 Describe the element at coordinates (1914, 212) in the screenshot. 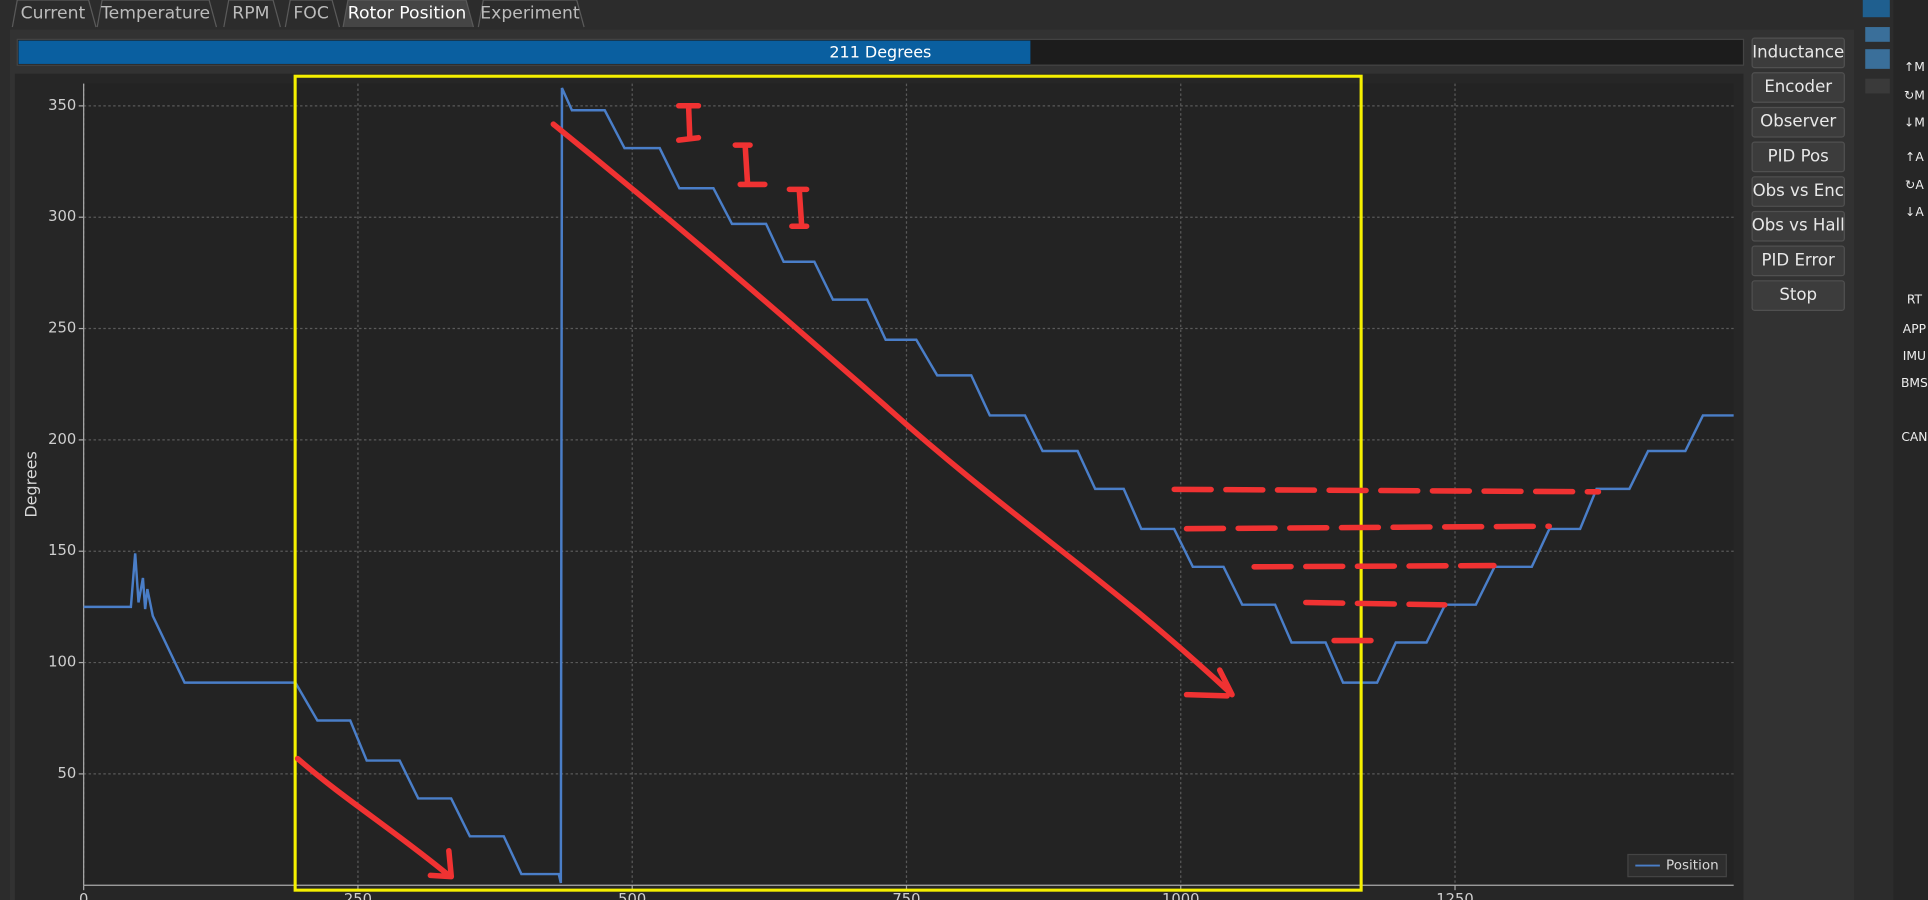

I see `sidebar-icon: ↓A` at that location.